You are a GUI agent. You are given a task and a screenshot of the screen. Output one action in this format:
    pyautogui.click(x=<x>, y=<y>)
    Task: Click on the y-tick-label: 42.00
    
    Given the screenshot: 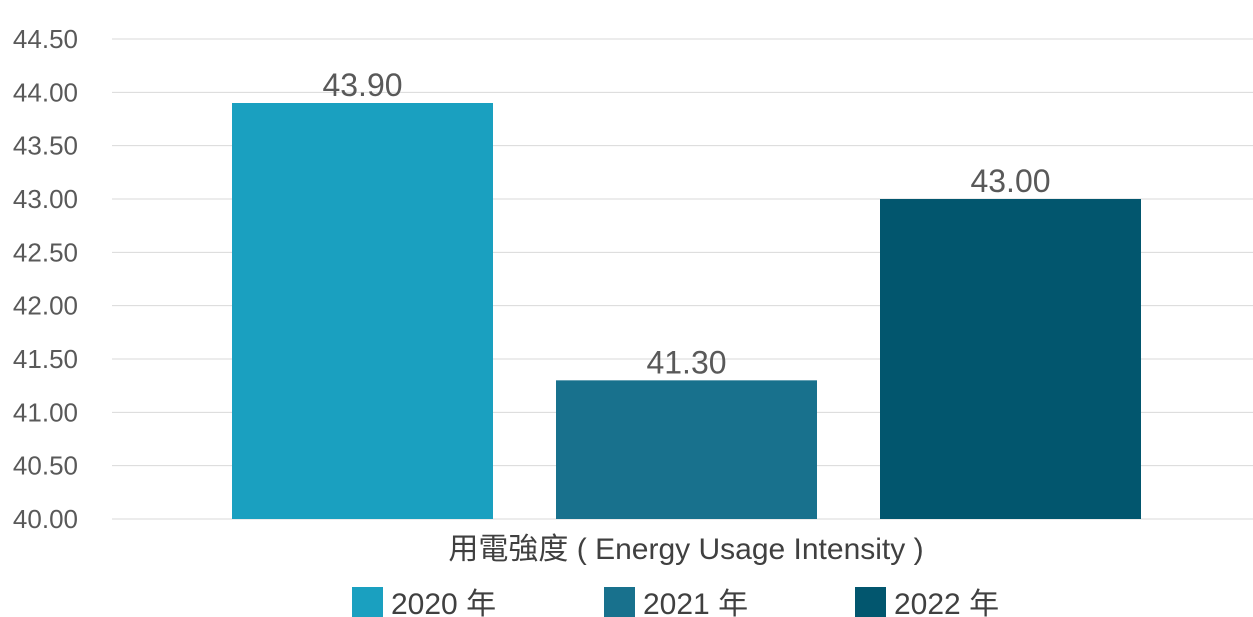 What is the action you would take?
    pyautogui.click(x=45, y=306)
    